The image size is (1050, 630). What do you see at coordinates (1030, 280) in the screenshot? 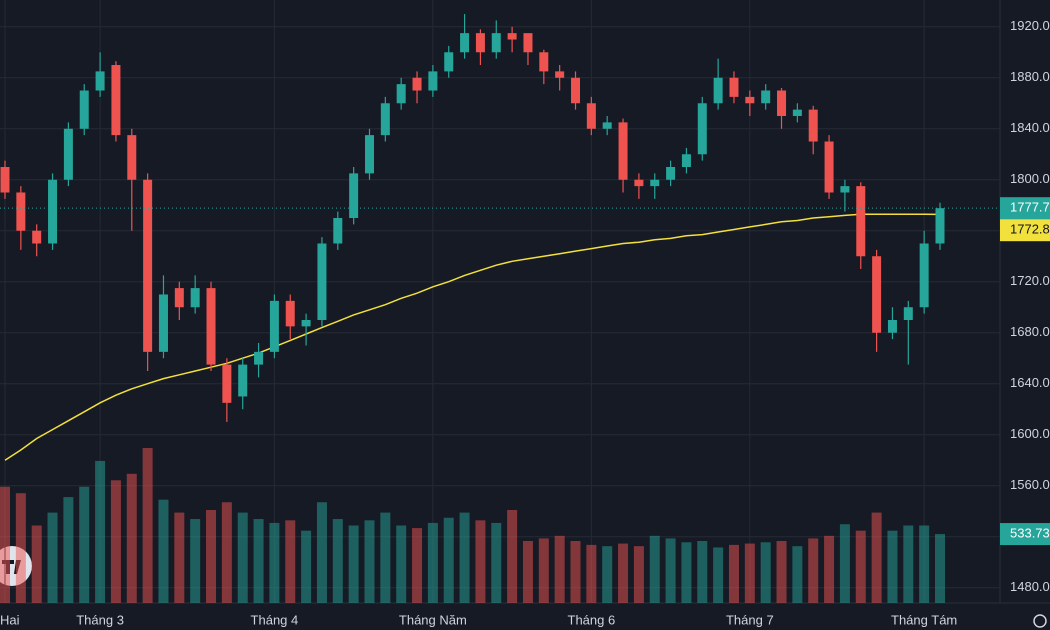
I see `y-tick-label: 1720.00` at bounding box center [1030, 280].